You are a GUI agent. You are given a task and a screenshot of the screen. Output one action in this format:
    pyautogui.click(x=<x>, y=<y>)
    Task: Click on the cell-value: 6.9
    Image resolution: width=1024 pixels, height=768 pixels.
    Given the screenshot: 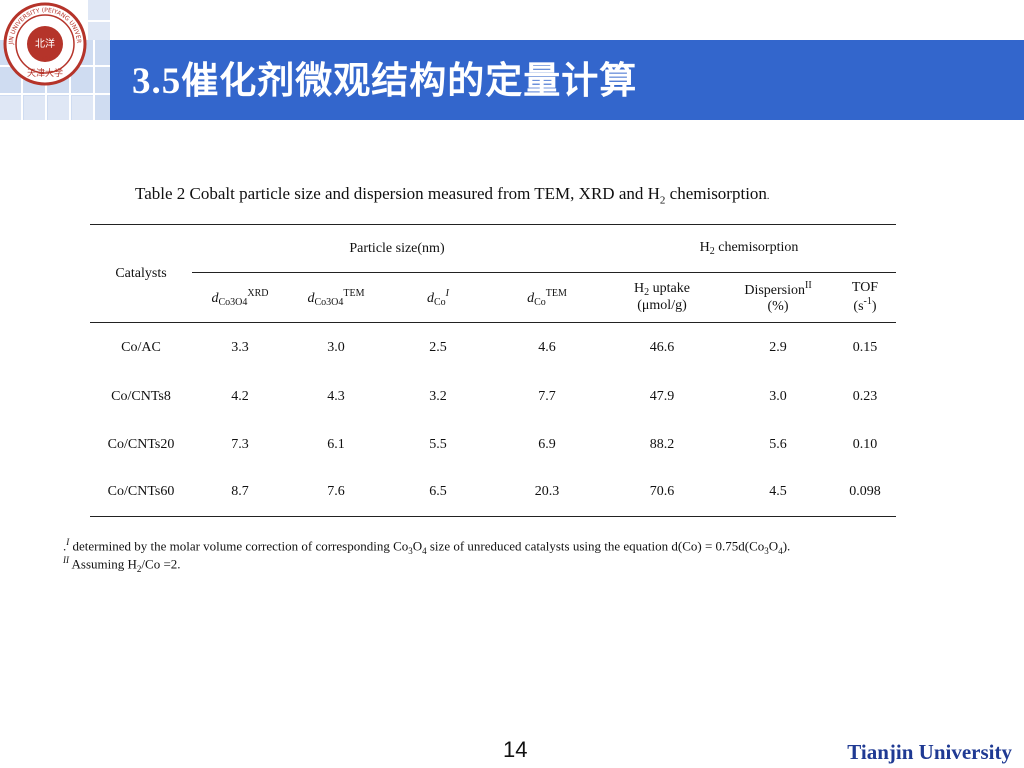 What is the action you would take?
    pyautogui.click(x=547, y=444)
    